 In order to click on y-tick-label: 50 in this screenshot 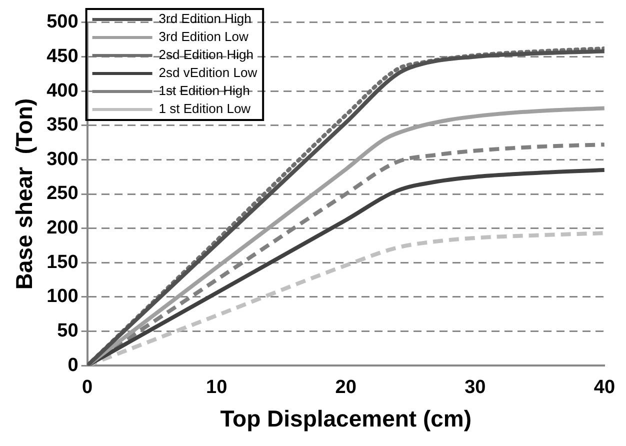, I will do `click(67, 331)`.